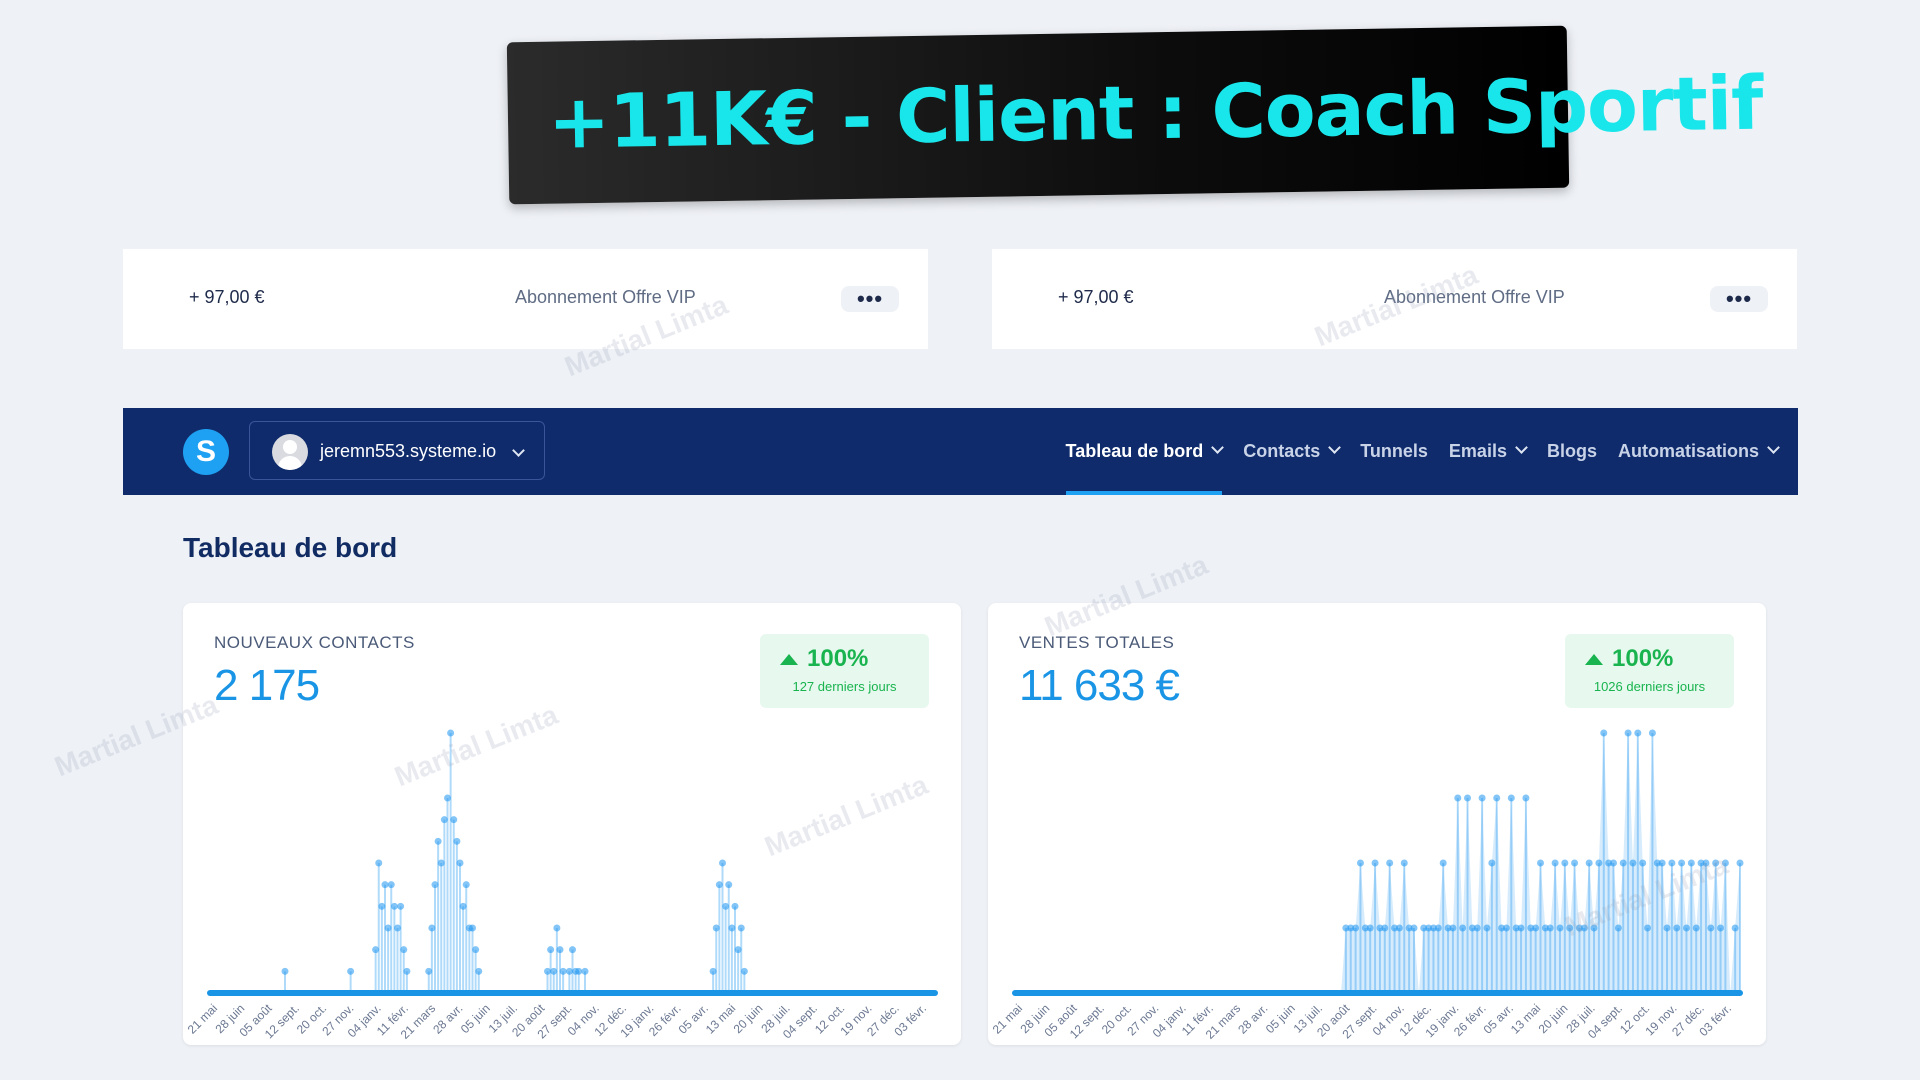  What do you see at coordinates (1097, 642) in the screenshot?
I see `stat-label: VENTES TOTALES` at bounding box center [1097, 642].